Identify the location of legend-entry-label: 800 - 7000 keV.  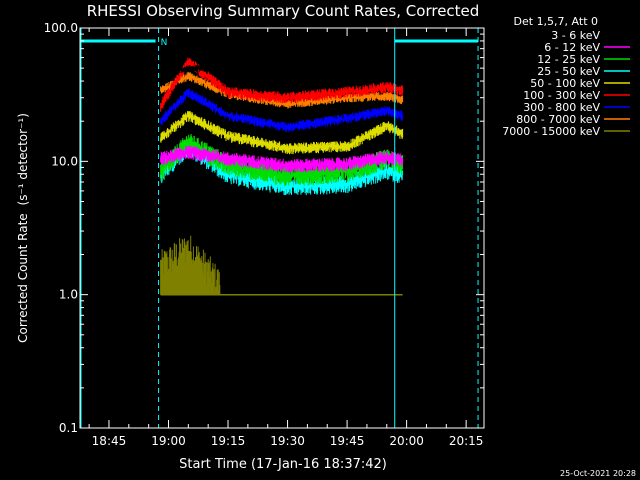
(558, 119).